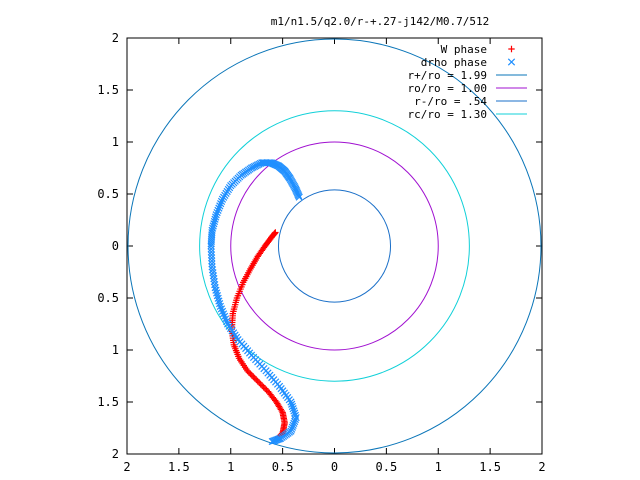 Image resolution: width=640 pixels, height=480 pixels. What do you see at coordinates (447, 114) in the screenshot?
I see `legend-label: rc/ro = 1.30` at bounding box center [447, 114].